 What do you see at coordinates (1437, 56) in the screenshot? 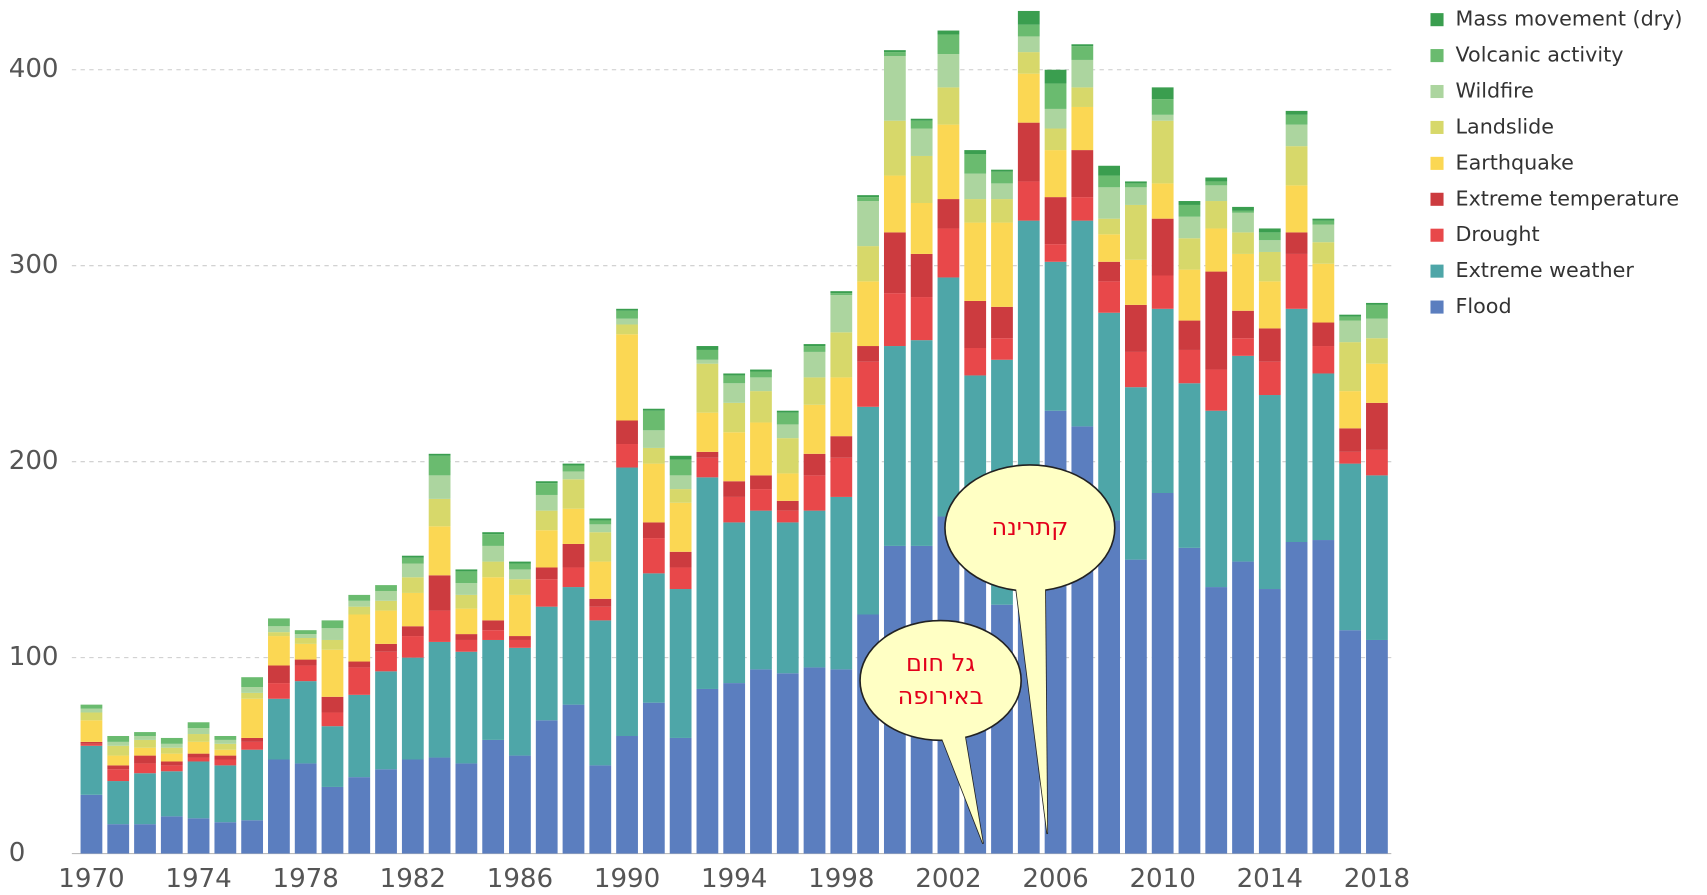
I see `legend-swatch` at bounding box center [1437, 56].